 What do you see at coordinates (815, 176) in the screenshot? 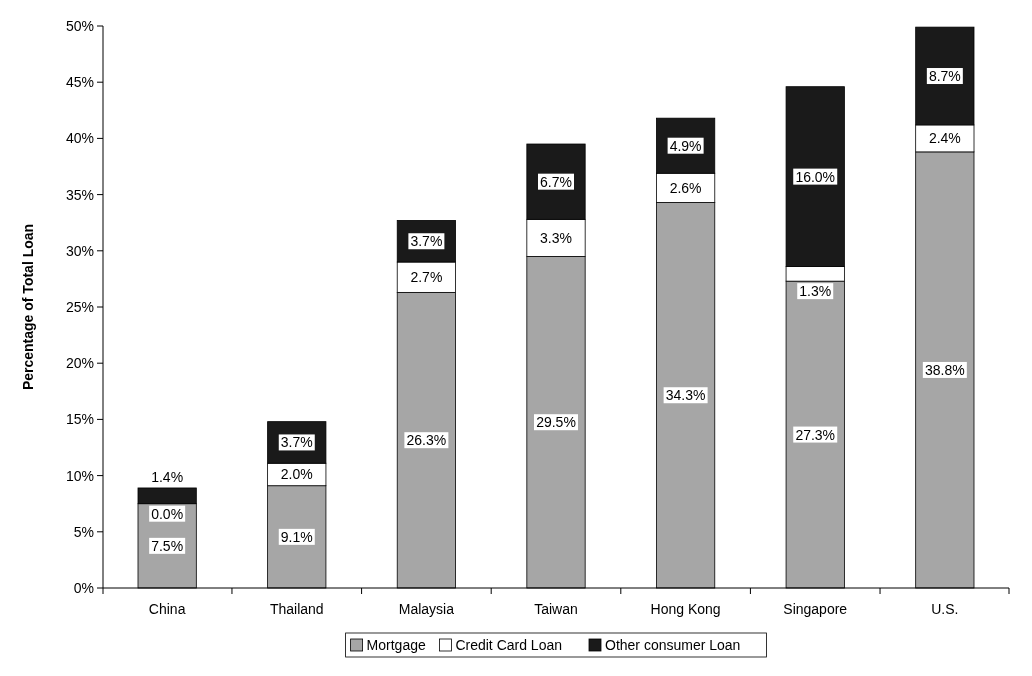
I see `data-label: 16.0%` at bounding box center [815, 176].